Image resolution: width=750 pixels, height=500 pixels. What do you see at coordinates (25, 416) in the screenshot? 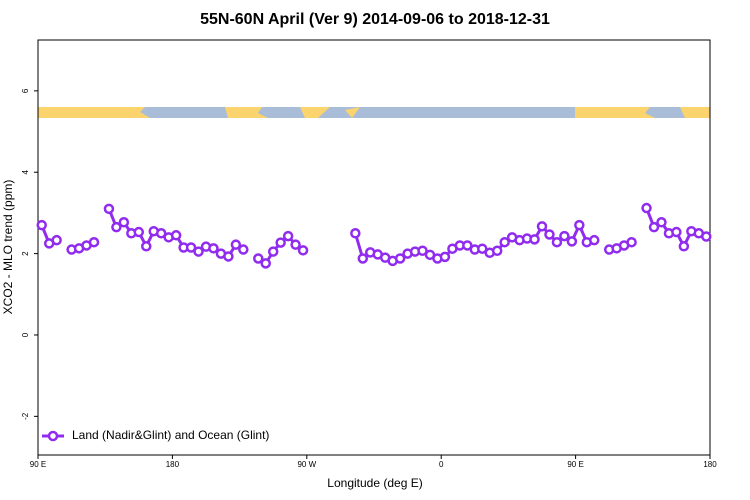
I see `y-tick-label: -2` at bounding box center [25, 416].